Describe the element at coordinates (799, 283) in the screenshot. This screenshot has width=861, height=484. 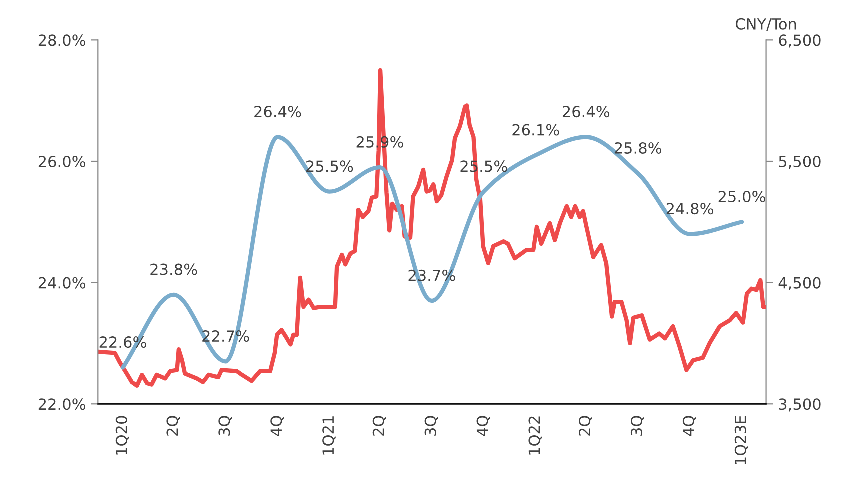
I see `y2-tick-label: 4,500` at that location.